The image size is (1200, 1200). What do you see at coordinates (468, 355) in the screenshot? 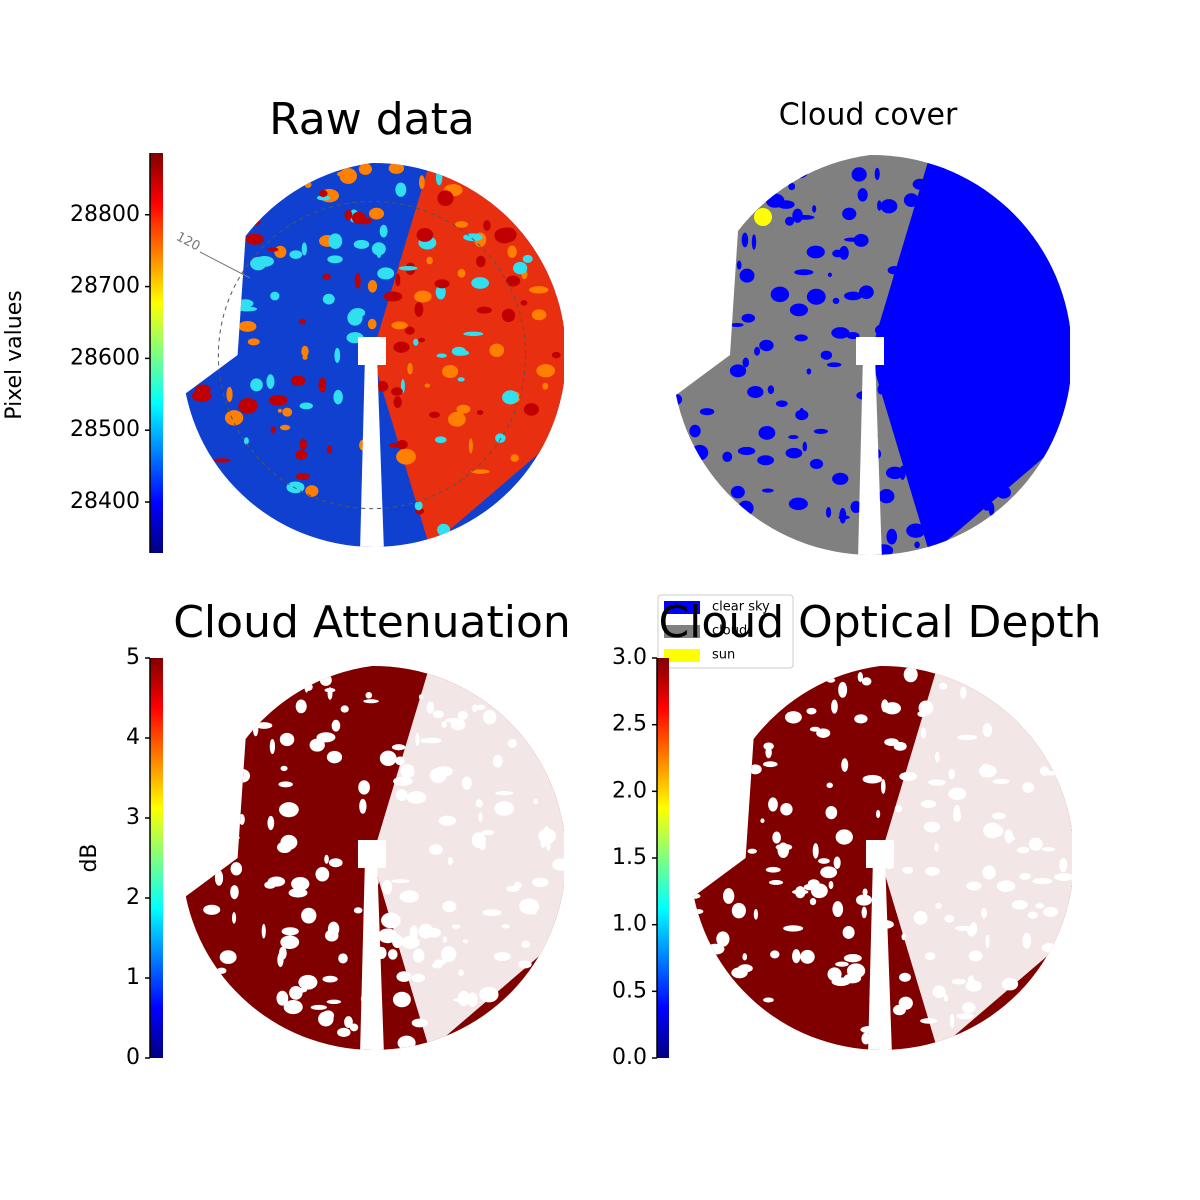
I see `image-region` at bounding box center [468, 355].